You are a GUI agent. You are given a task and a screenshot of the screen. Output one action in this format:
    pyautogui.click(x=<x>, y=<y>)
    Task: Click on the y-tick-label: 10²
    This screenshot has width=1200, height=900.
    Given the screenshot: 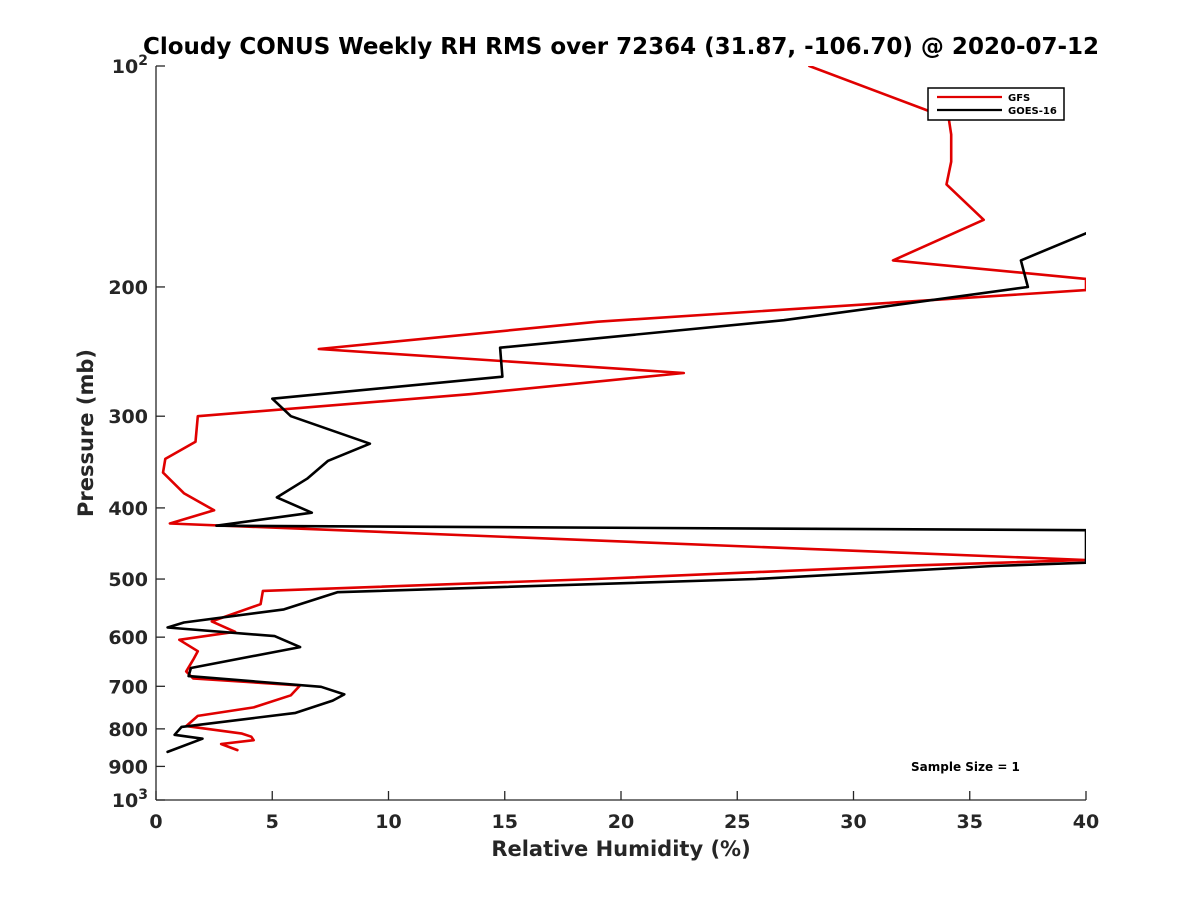 What is the action you would take?
    pyautogui.click(x=130, y=65)
    